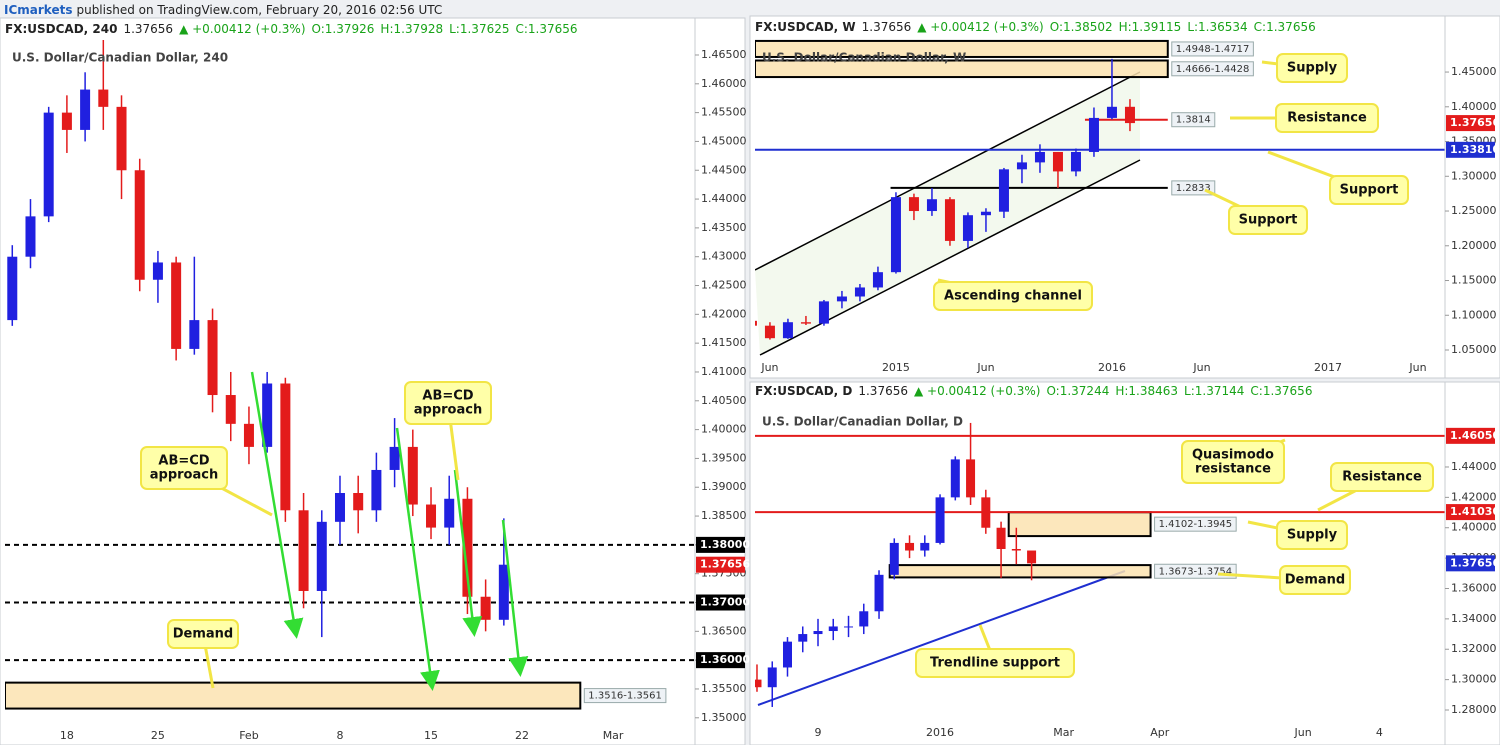  I want to click on y-tick-label: 1.36500, so click(724, 630).